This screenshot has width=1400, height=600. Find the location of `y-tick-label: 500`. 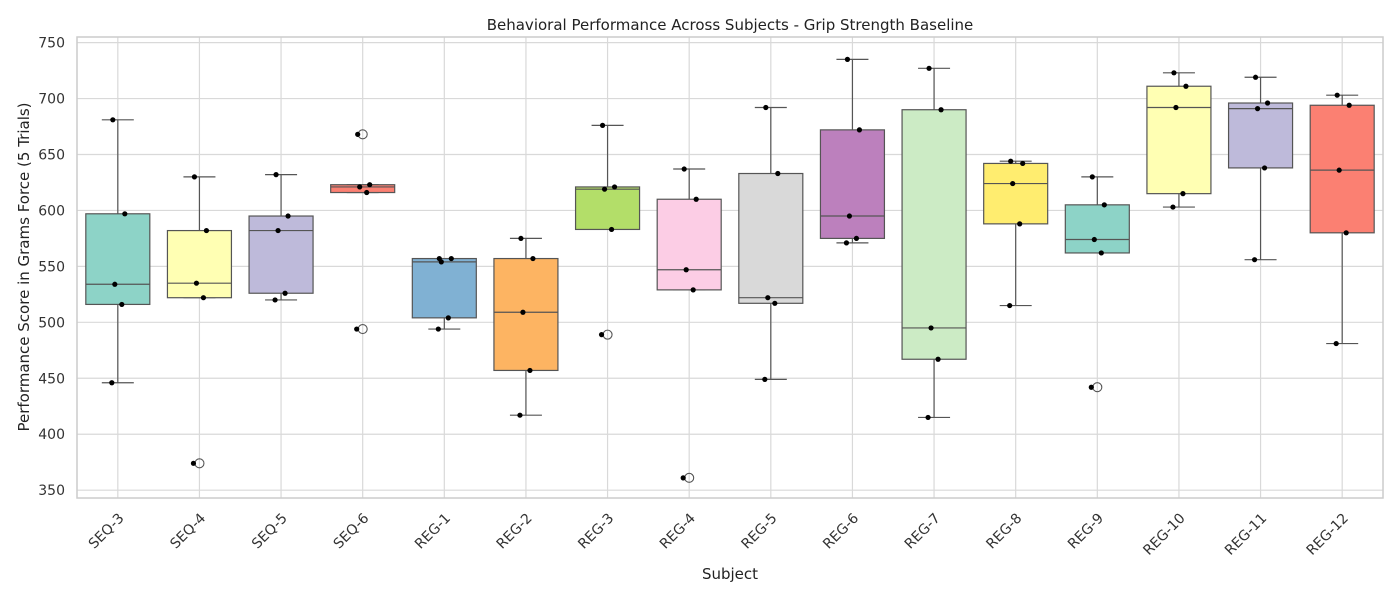

y-tick-label: 500 is located at coordinates (51, 323).